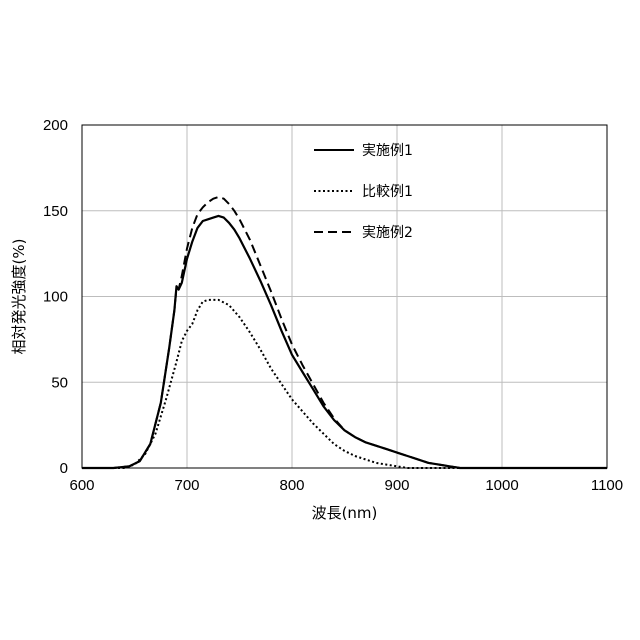 The image size is (640, 640). What do you see at coordinates (396, 485) in the screenshot?
I see `x-tick-label: 900` at bounding box center [396, 485].